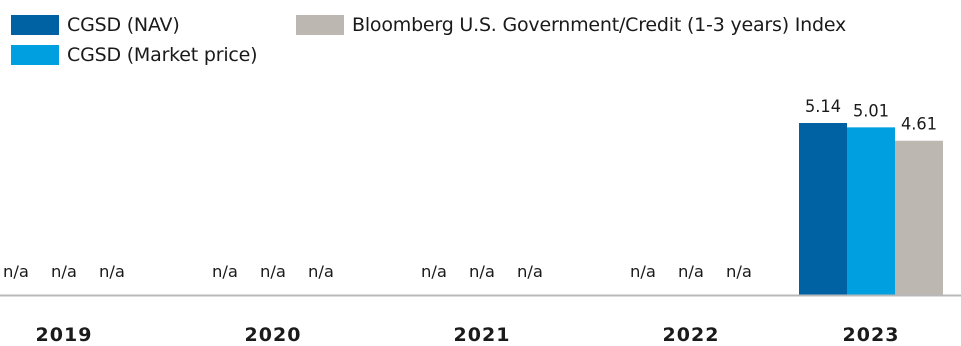 This screenshot has width=961, height=346. Describe the element at coordinates (64, 271) in the screenshot. I see `na-label-2019-series-1: n/a` at that location.